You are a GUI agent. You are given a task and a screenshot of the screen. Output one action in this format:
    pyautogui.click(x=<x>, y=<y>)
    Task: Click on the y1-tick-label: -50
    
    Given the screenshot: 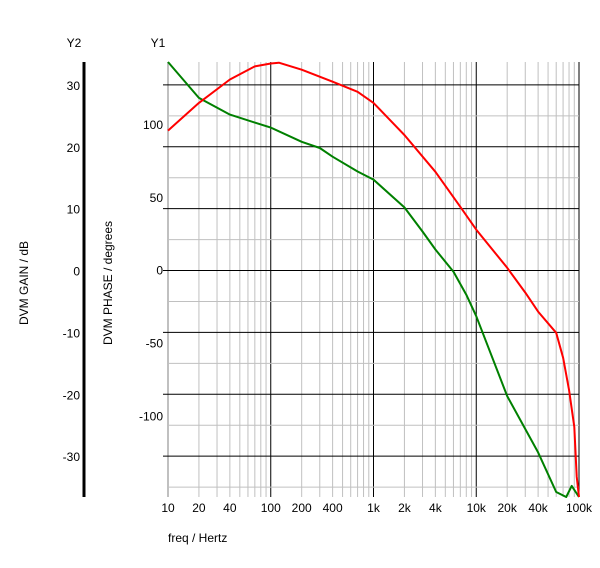 What is the action you would take?
    pyautogui.click(x=155, y=344)
    